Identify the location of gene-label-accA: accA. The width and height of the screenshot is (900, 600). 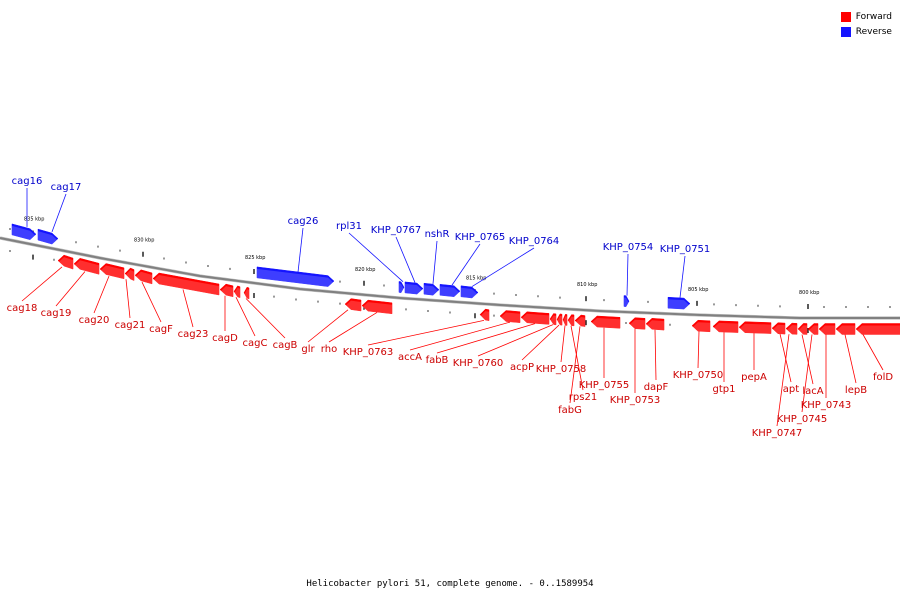
(410, 357).